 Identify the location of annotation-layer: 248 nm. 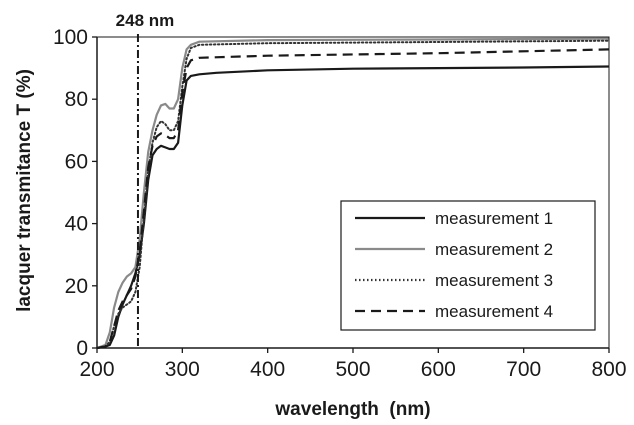
(145, 179).